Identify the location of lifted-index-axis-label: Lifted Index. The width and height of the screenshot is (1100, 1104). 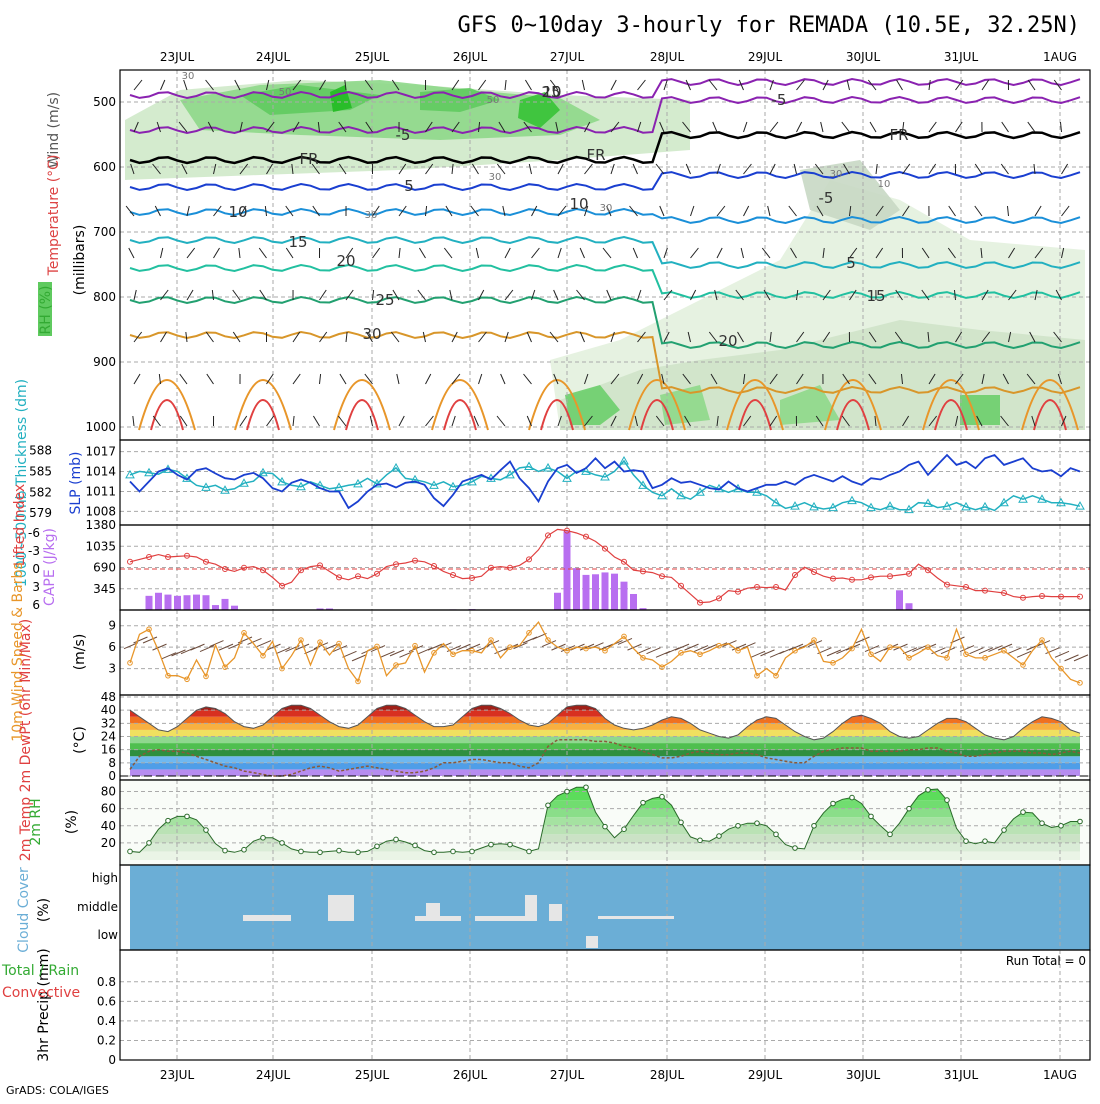
(20, 525).